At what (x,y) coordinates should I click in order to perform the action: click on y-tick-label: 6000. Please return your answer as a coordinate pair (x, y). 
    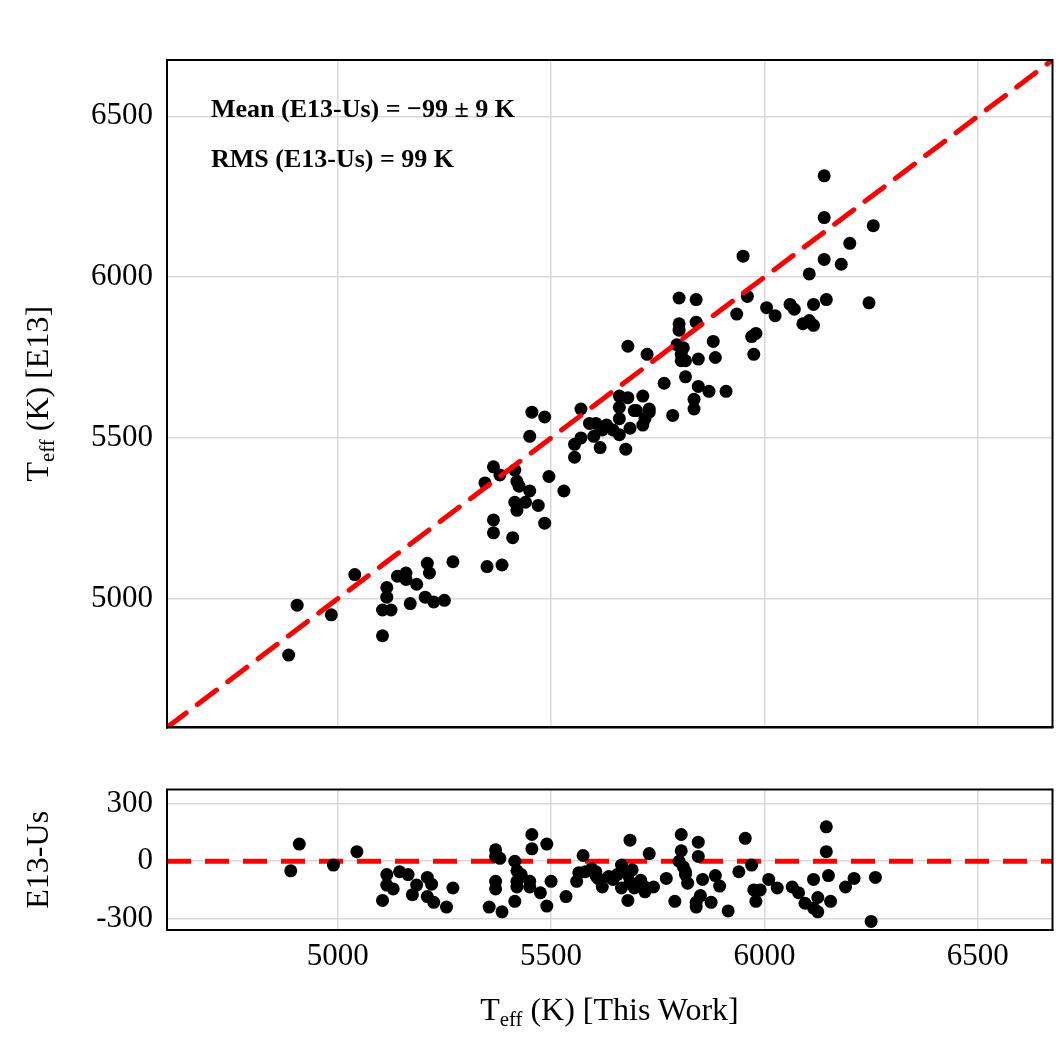
    Looking at the image, I should click on (122, 275).